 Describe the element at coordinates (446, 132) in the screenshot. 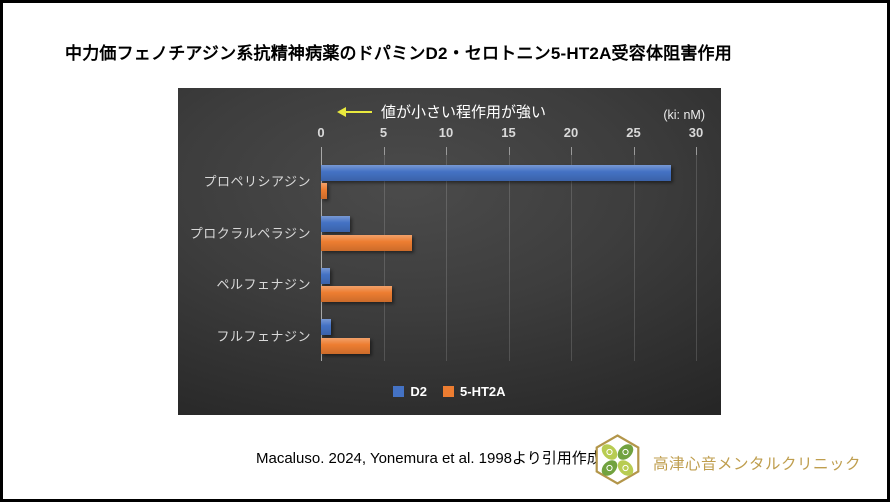

I see `x-tick-label: 10` at that location.